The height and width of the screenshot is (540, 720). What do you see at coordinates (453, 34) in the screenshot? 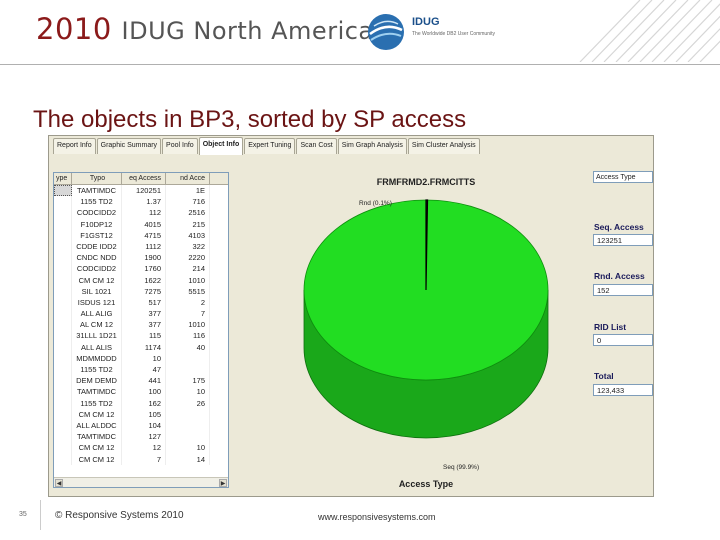
I see `logo-subtitle: The Worldwide DB2 User Community` at bounding box center [453, 34].